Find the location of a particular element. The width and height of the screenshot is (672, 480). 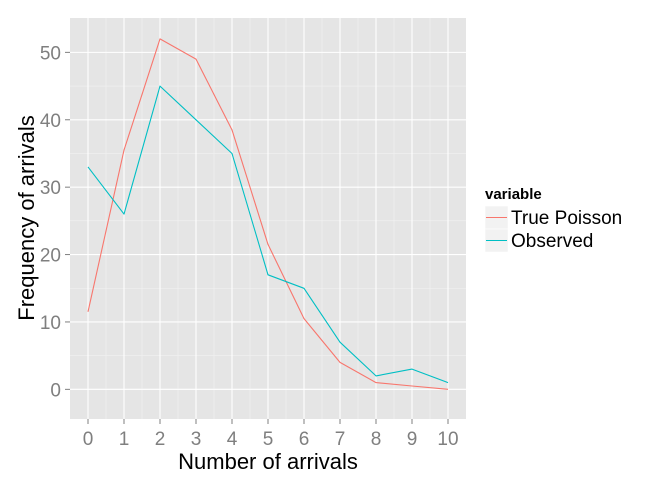

y-axis-ticks: 0 10 20 30 40 50 is located at coordinates (55, 222).